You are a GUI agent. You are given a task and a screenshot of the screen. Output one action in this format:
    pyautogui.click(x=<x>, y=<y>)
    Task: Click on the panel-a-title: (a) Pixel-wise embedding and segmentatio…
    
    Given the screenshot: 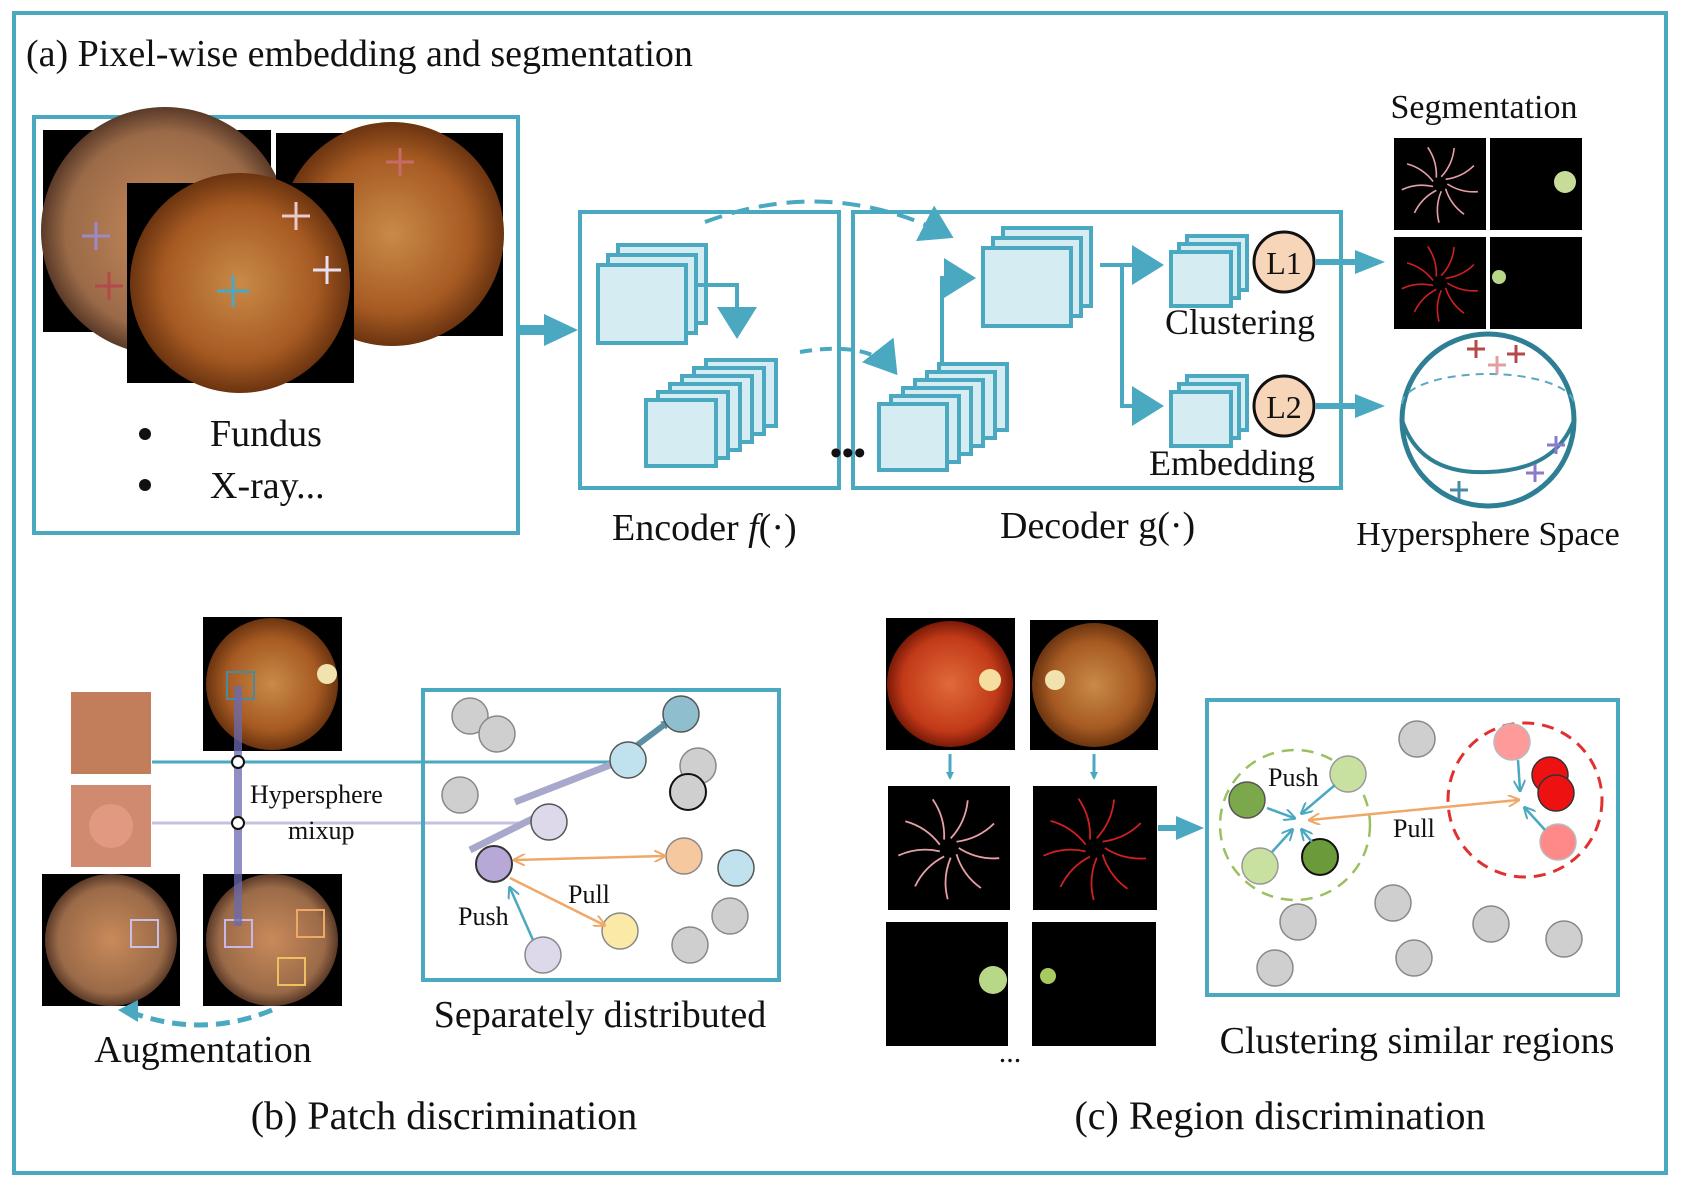 What is the action you would take?
    pyautogui.click(x=359, y=54)
    